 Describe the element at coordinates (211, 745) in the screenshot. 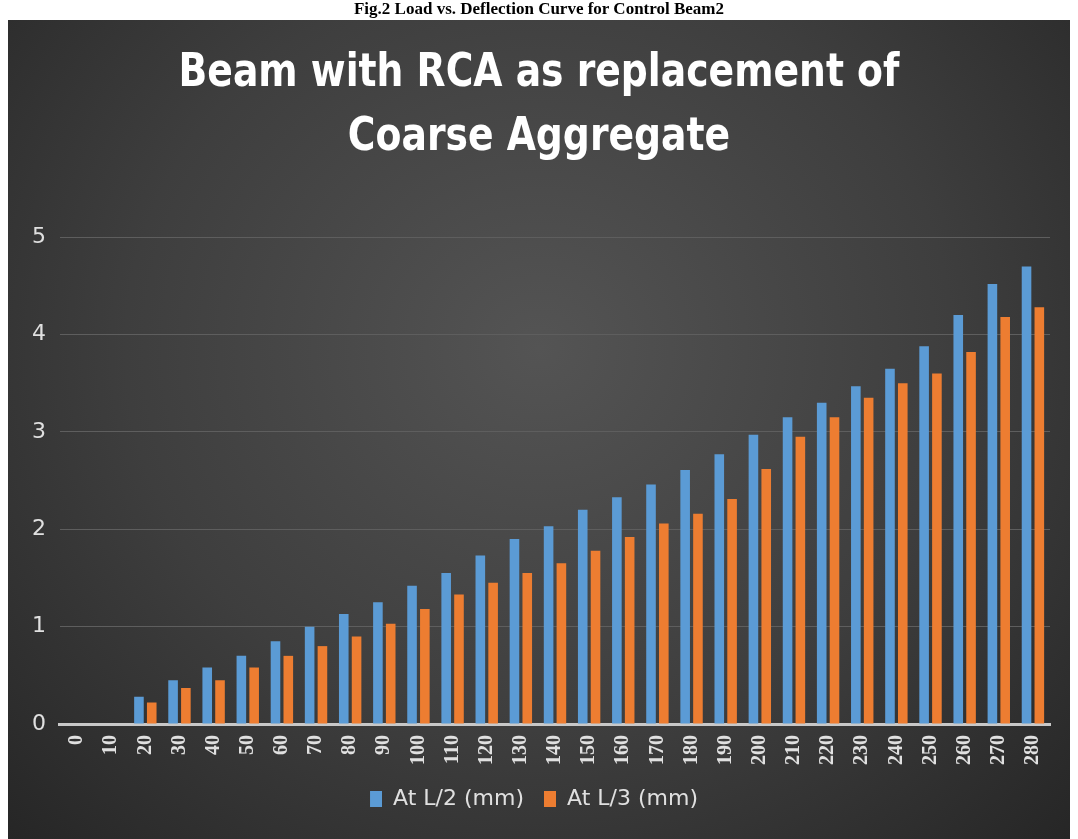

I see `x-tick-label: 40` at that location.